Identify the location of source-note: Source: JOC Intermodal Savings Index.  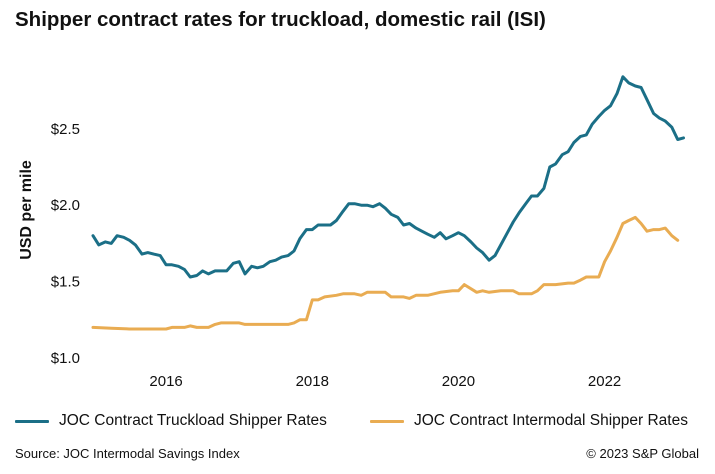
(127, 453).